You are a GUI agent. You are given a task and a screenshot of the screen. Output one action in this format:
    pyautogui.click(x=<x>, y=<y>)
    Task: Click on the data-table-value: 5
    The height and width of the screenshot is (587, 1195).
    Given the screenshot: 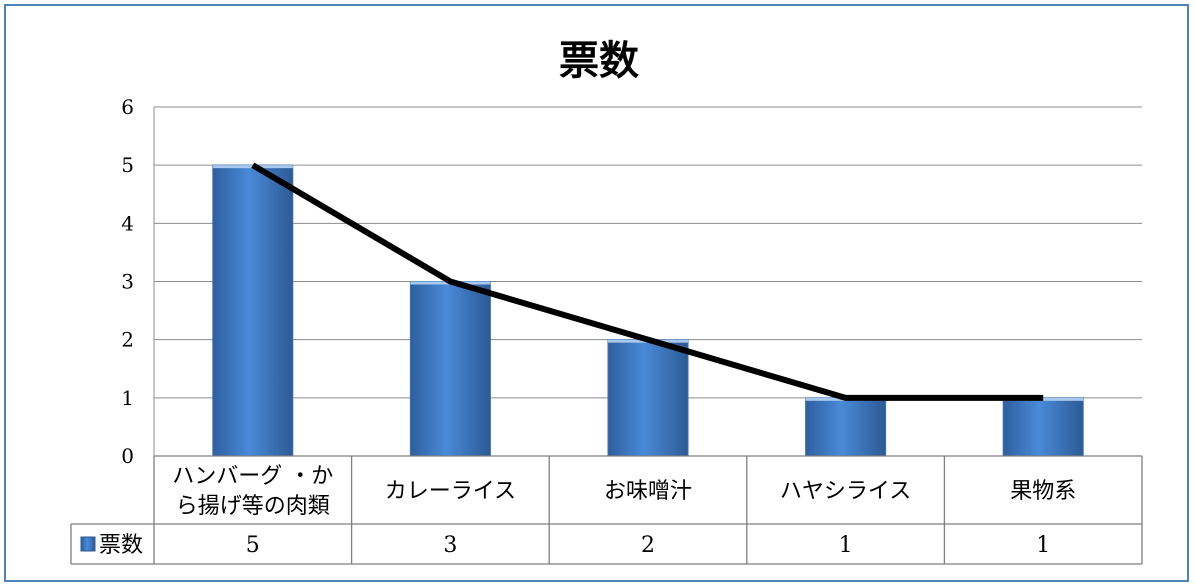 What is the action you would take?
    pyautogui.click(x=253, y=545)
    